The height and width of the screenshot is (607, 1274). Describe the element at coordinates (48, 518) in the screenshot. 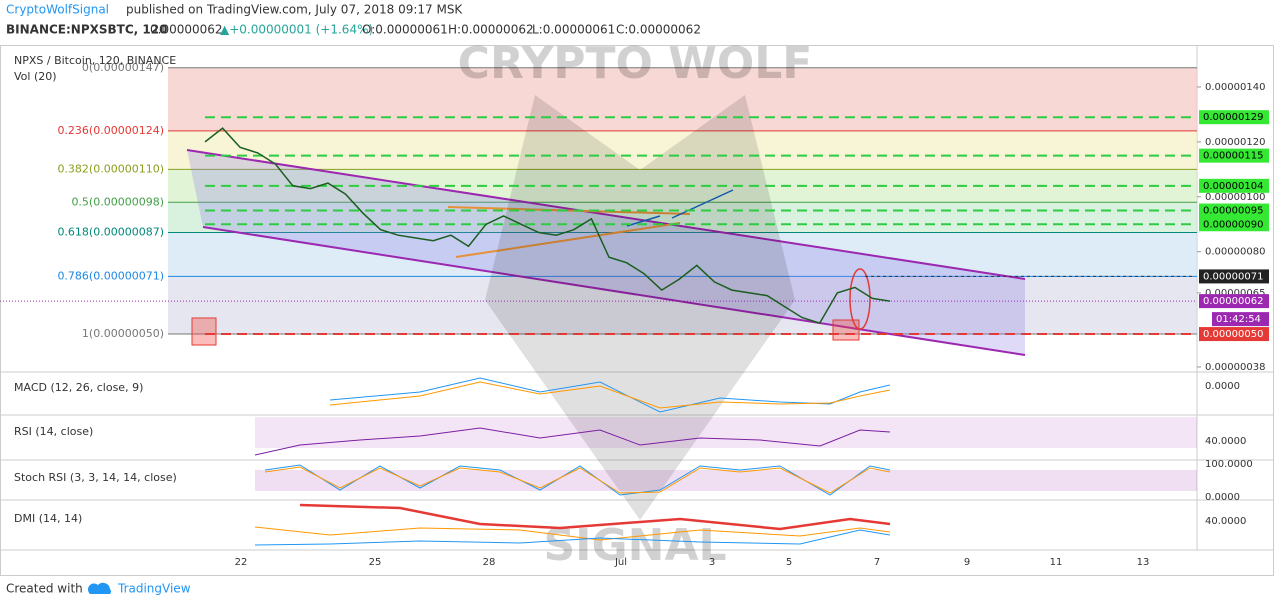

I see `indicator-label: DMI (14, 14)` at that location.